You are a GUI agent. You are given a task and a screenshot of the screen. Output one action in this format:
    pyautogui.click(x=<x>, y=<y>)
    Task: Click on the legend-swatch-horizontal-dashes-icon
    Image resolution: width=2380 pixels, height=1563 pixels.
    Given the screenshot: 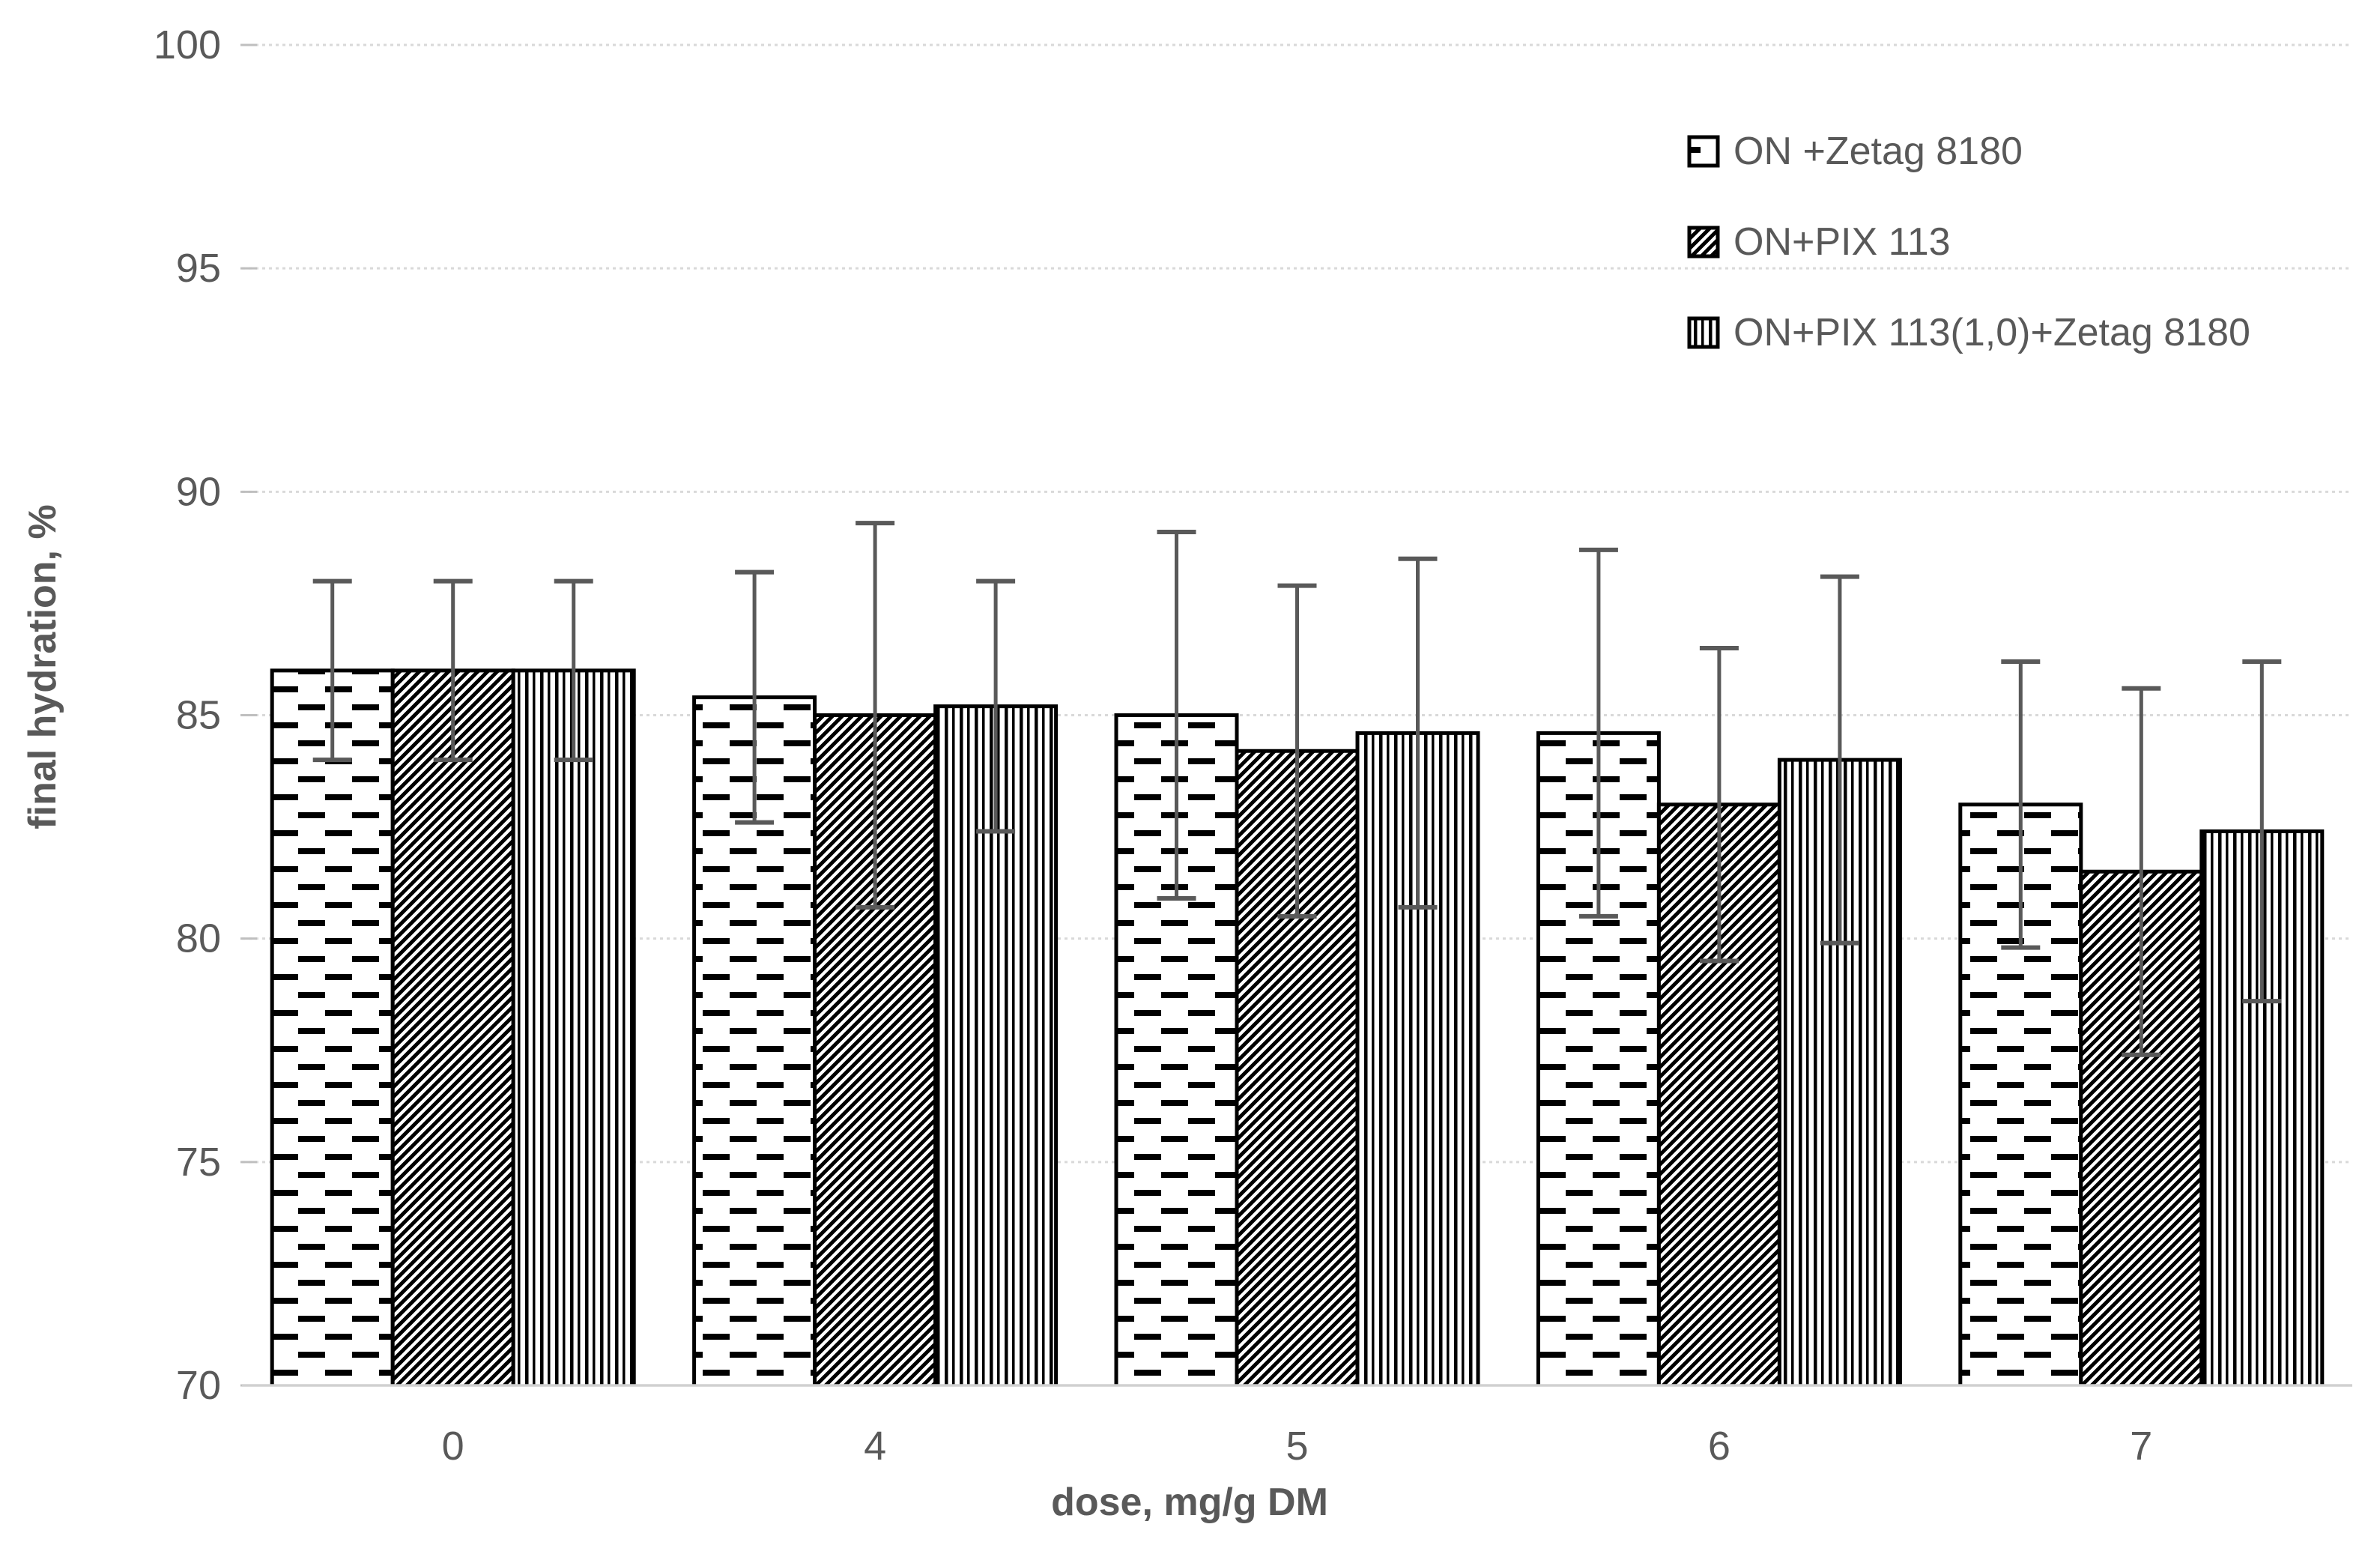 What is the action you would take?
    pyautogui.click(x=1703, y=151)
    